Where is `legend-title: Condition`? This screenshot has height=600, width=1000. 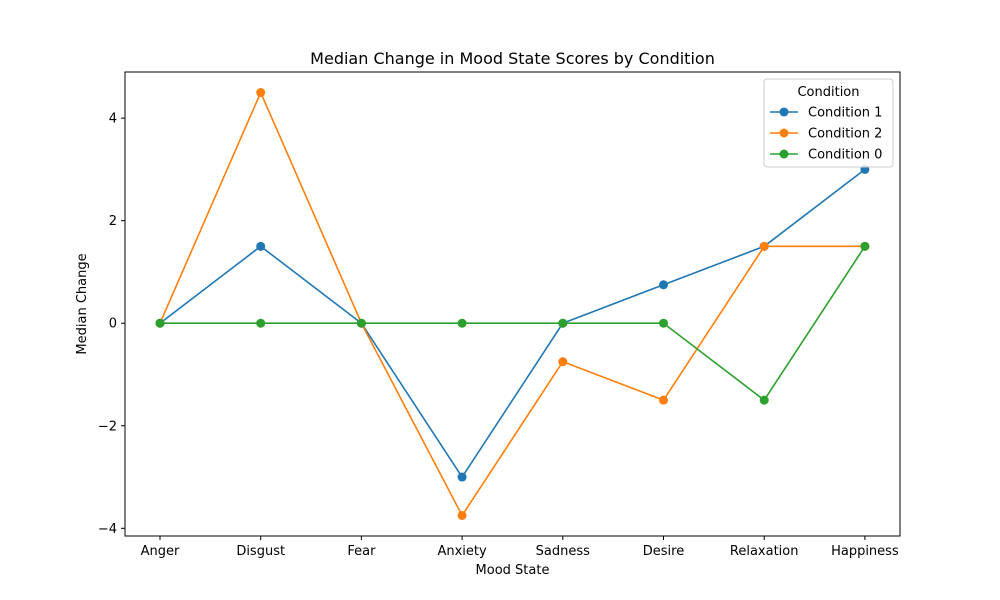 legend-title: Condition is located at coordinates (828, 92).